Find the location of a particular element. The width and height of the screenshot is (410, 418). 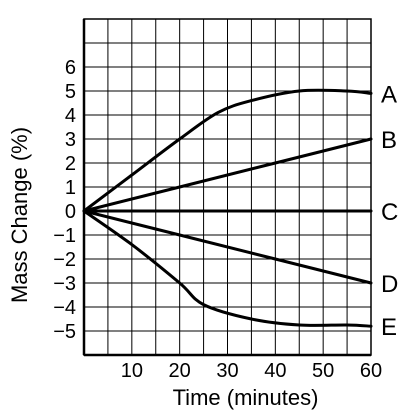

y-axis-title: Mass Change (%) is located at coordinates (19, 215).